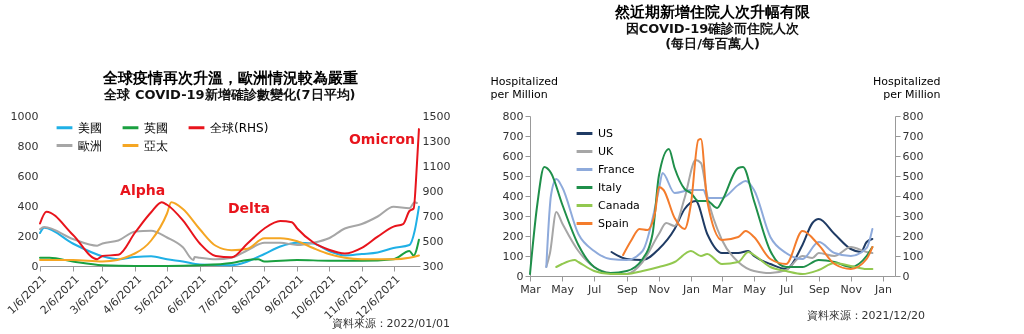  I want to click on y-tick-label: 300, so click(513, 216).